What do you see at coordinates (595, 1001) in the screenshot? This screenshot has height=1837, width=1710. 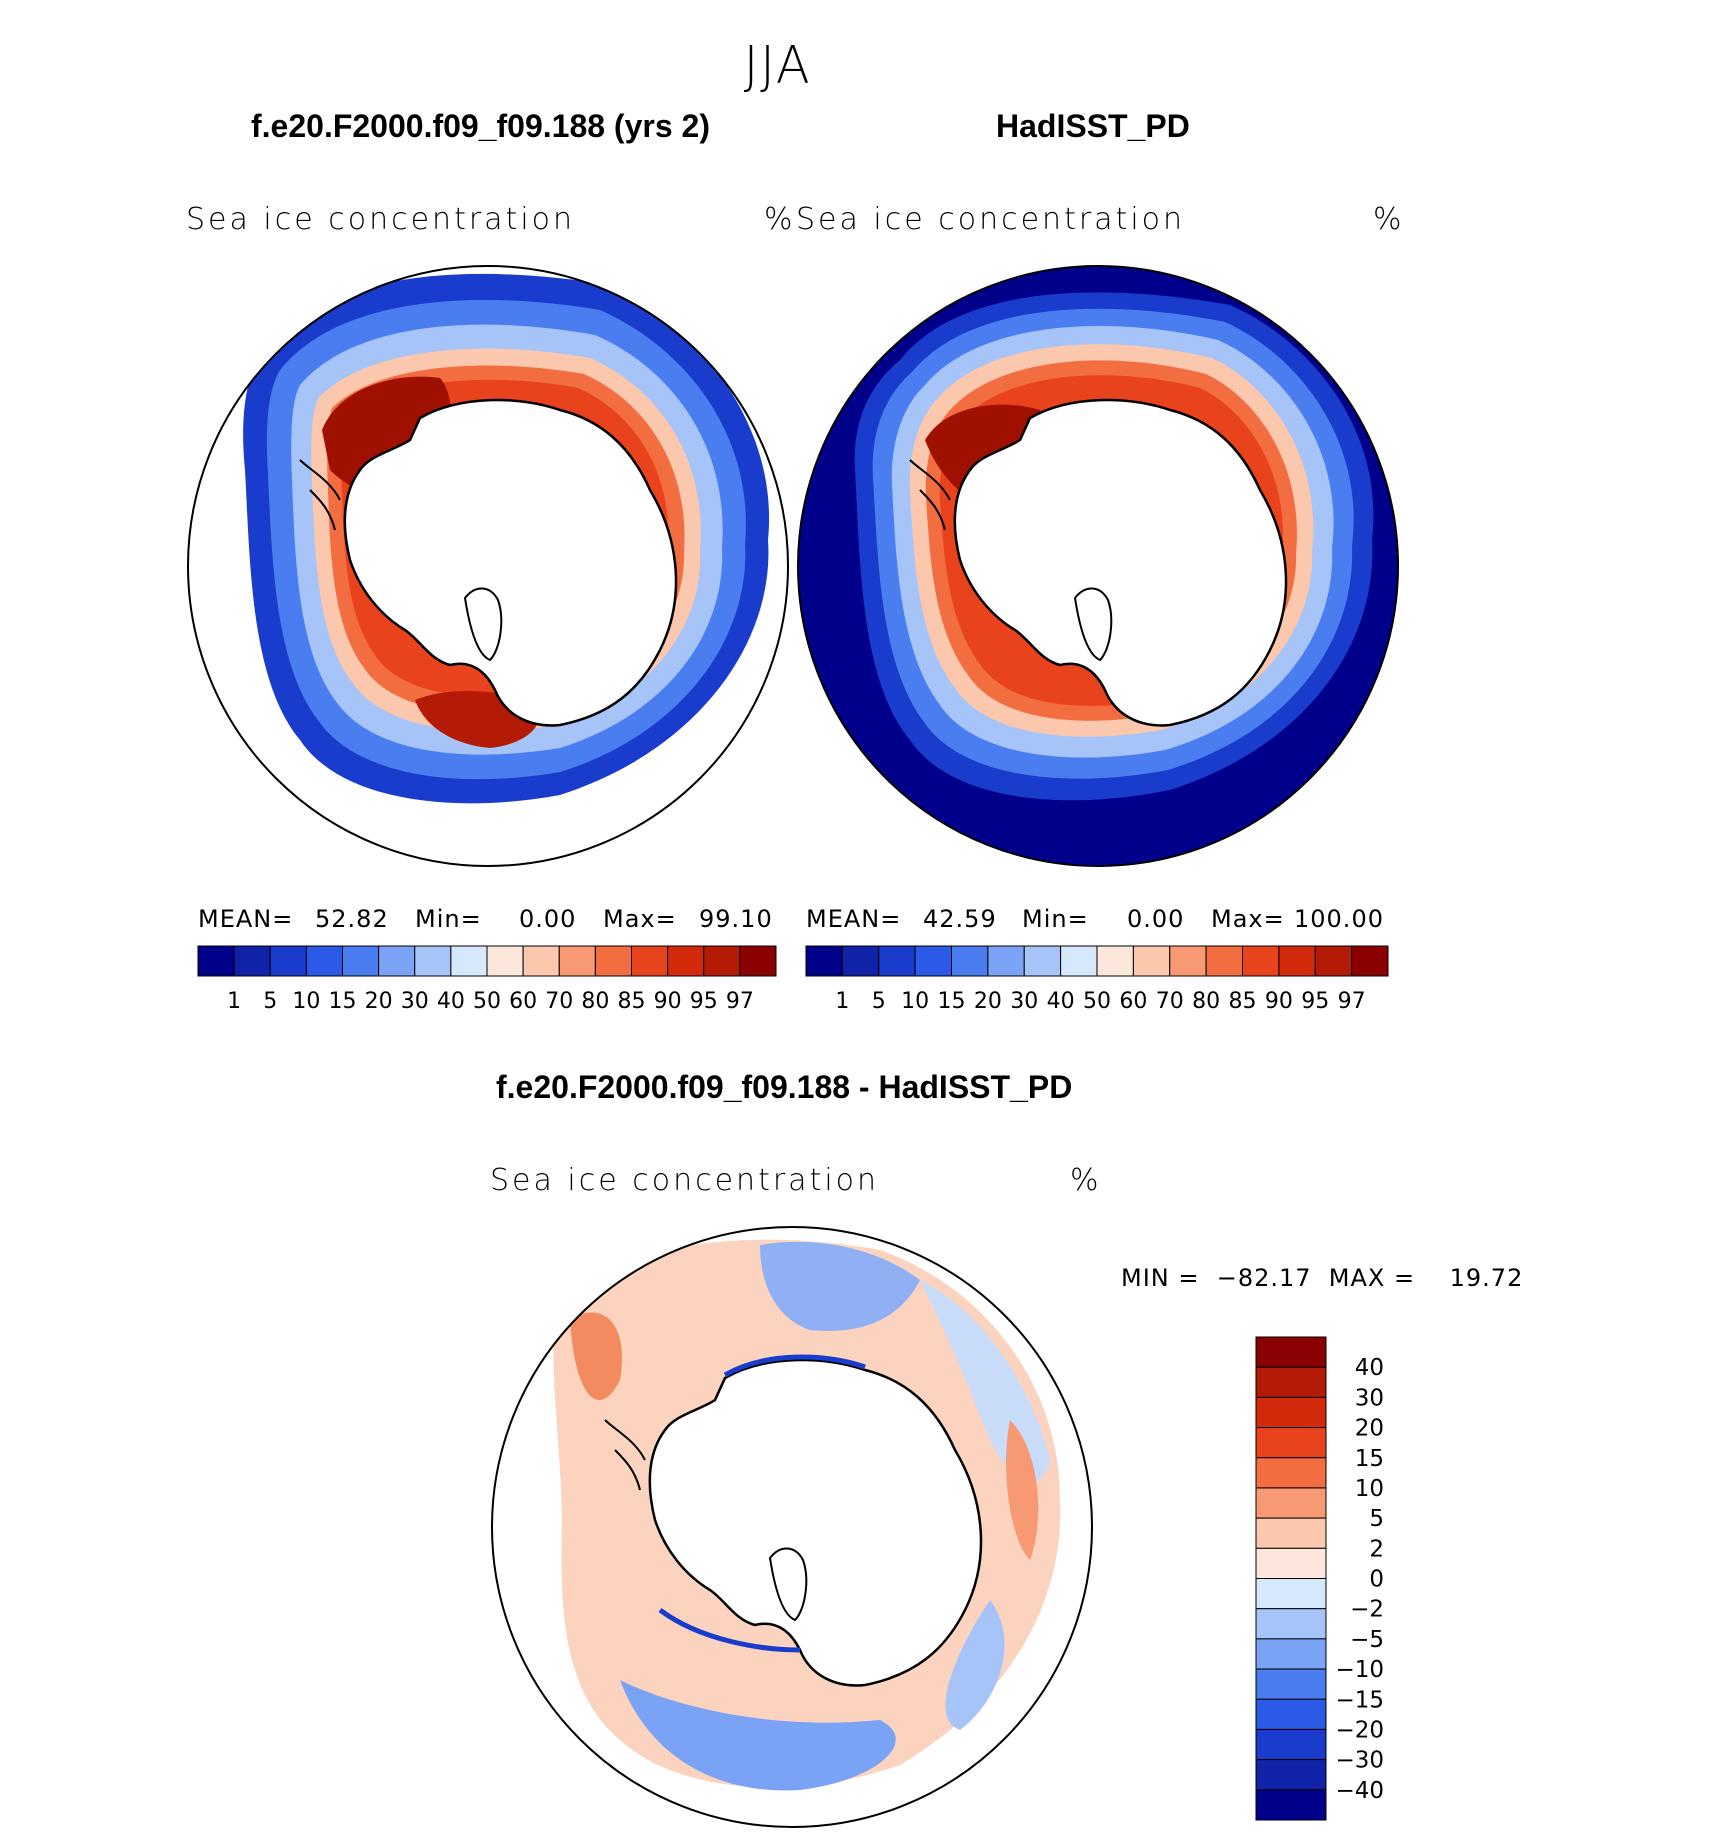 I see `panel-1-colorbar-tick-label: 80` at bounding box center [595, 1001].